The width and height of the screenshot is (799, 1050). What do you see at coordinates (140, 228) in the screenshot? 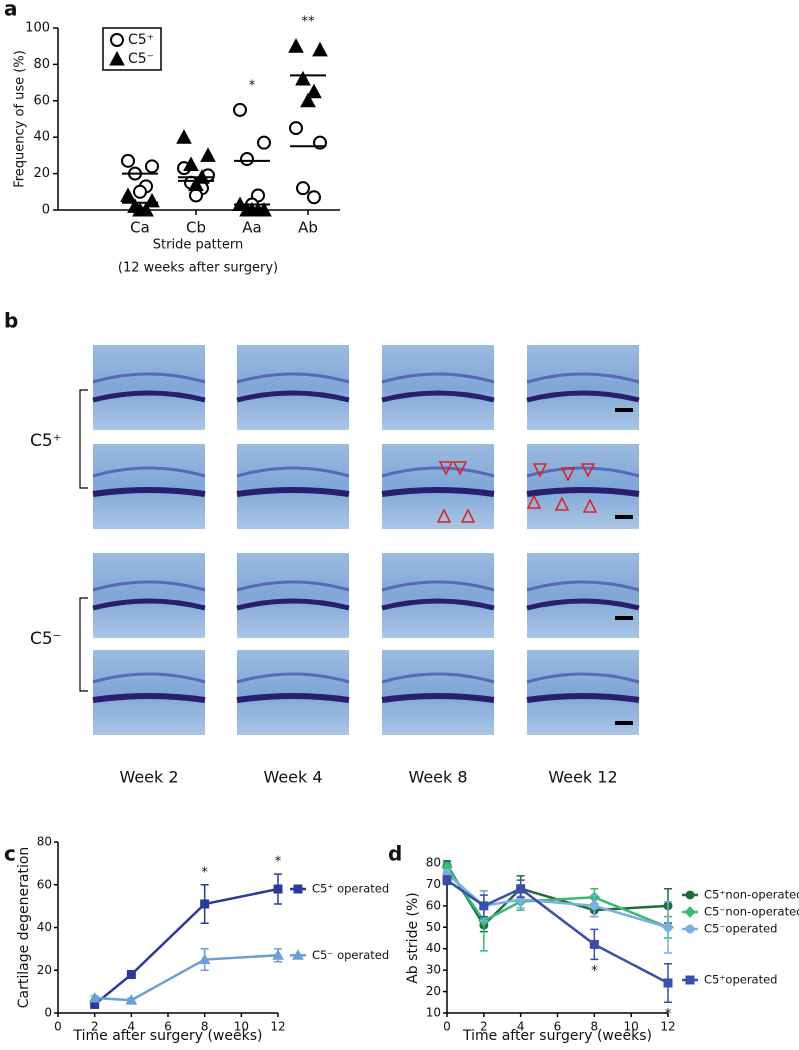
I see `x-tick-label: Ca` at bounding box center [140, 228].